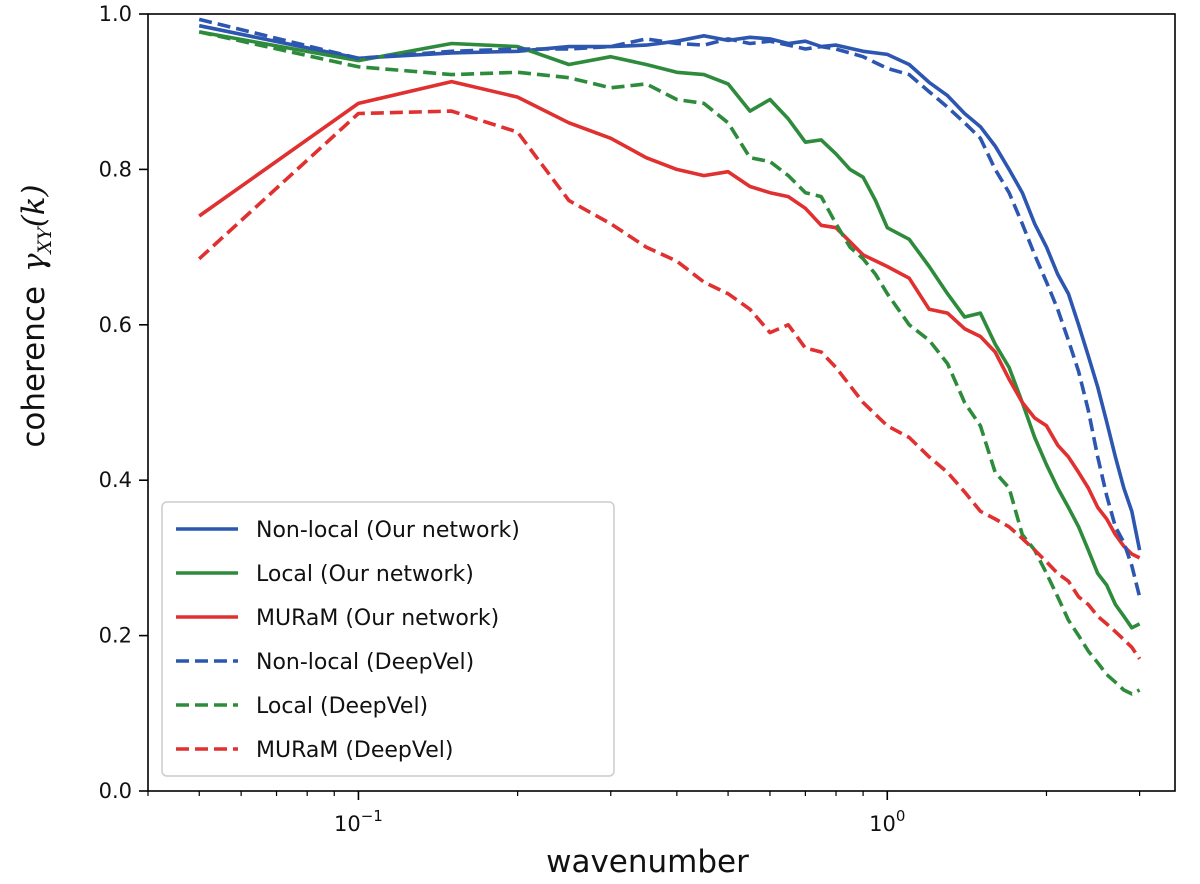  What do you see at coordinates (115, 791) in the screenshot?
I see `y-tick-label: 0.0` at bounding box center [115, 791].